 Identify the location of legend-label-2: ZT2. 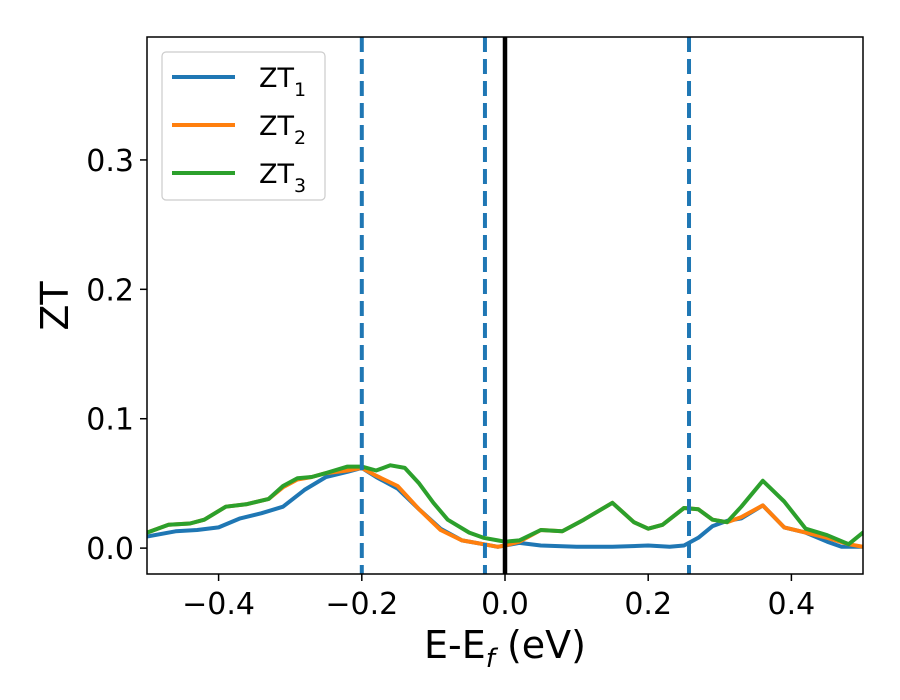
(282, 130).